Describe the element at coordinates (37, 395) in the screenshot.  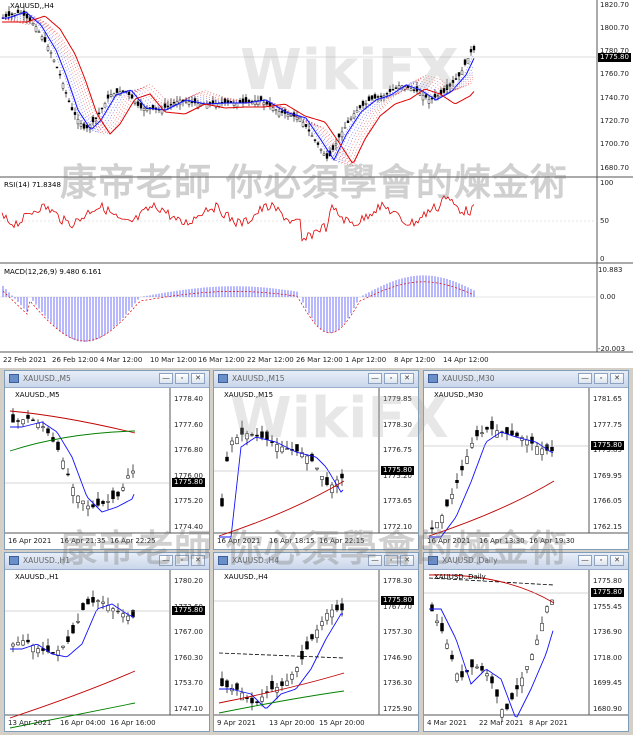
I see `chart-title: XAUUSD.,M5` at that location.